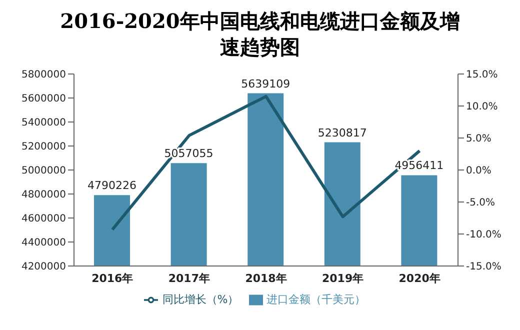  Describe the element at coordinates (316, 299) in the screenshot. I see `legend-label: 进口金额（千美元）` at that location.